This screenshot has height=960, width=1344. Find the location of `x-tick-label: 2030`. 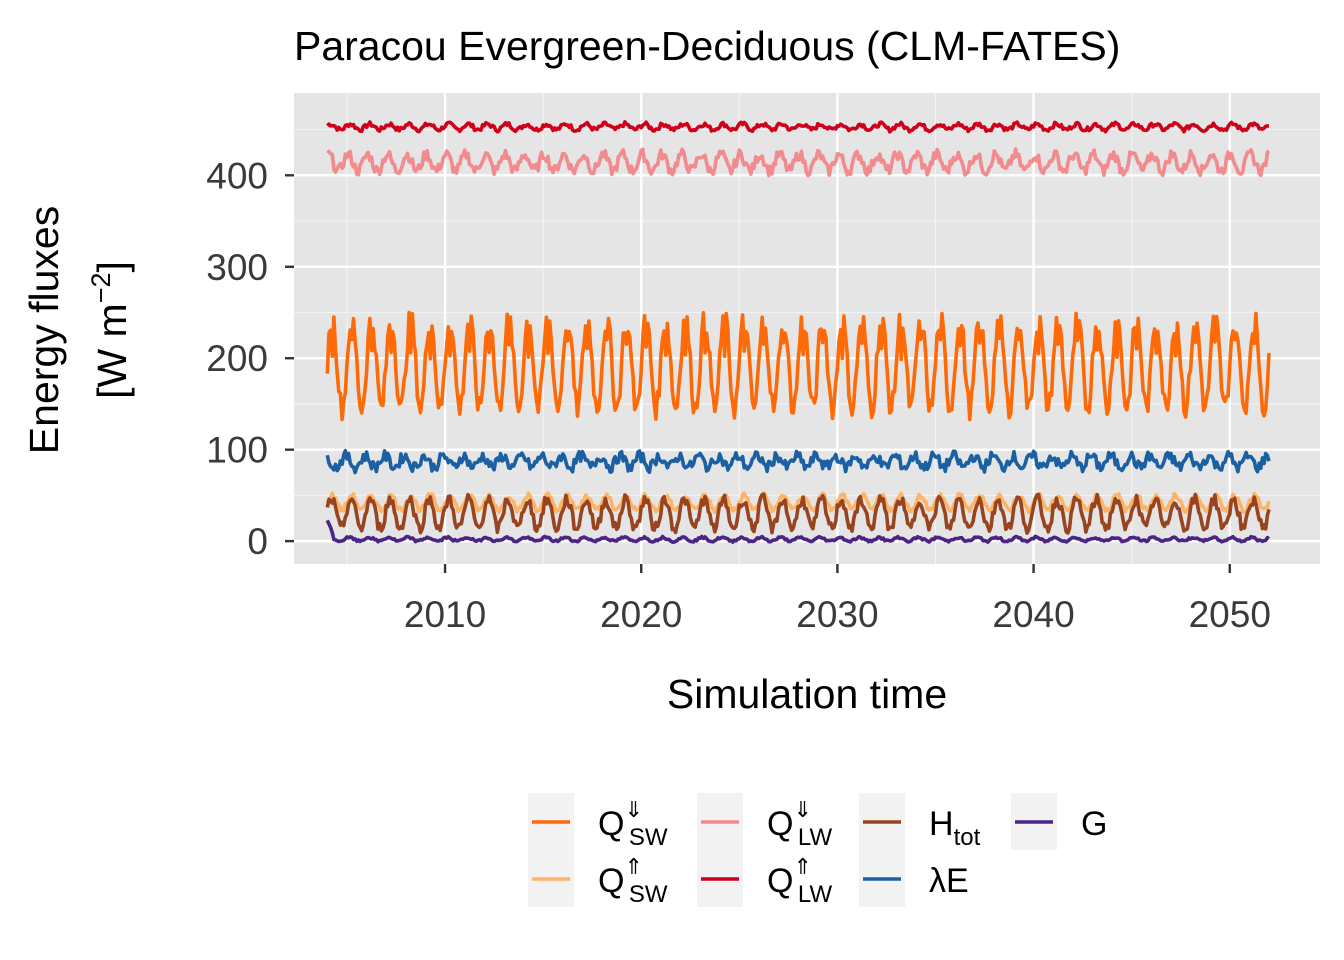

x-tick-label: 2030 is located at coordinates (837, 614).